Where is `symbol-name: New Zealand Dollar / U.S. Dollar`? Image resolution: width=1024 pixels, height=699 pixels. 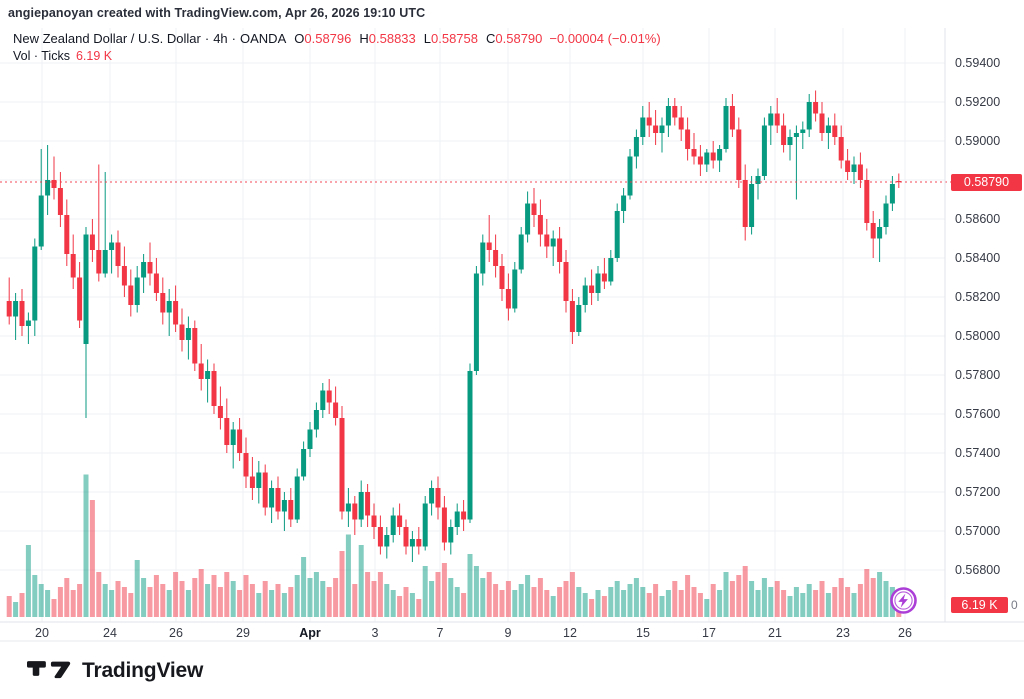
symbol-name: New Zealand Dollar / U.S. Dollar is located at coordinates (107, 38).